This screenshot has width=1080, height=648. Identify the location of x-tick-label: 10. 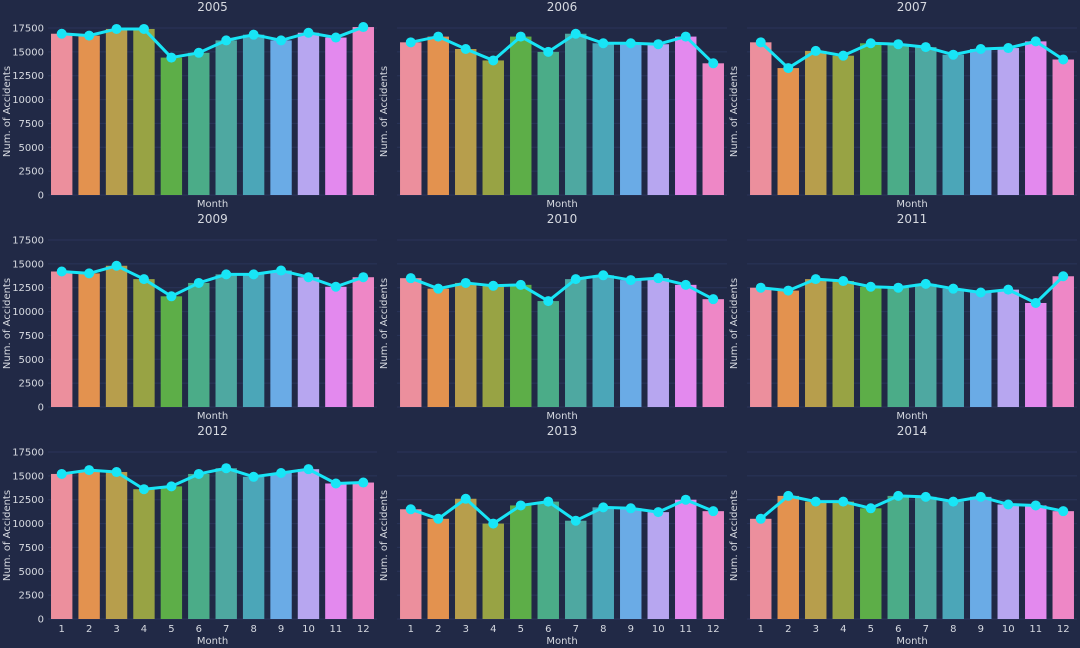
(1008, 629).